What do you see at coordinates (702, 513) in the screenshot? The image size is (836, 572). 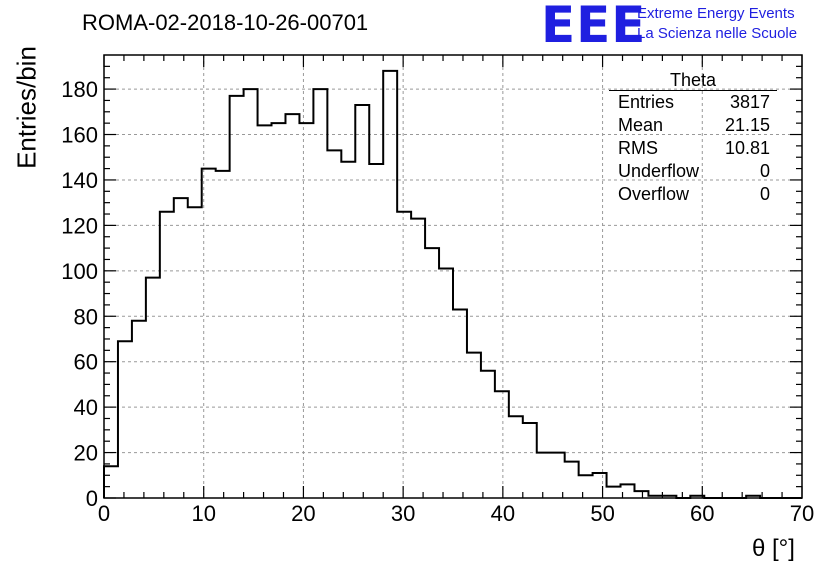 I see `x-tick-label: 60` at bounding box center [702, 513].